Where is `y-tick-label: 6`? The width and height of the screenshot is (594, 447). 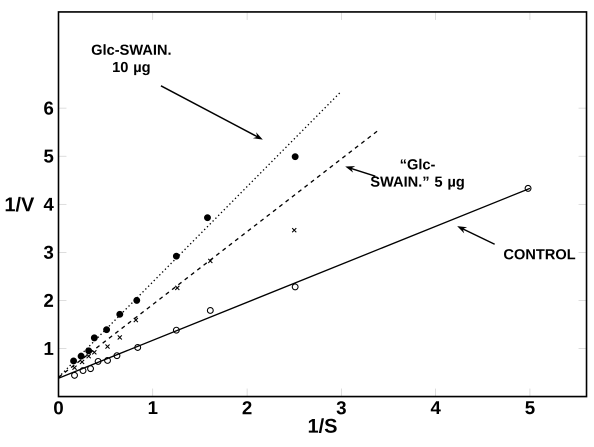 y-tick-label: 6 is located at coordinates (49, 108).